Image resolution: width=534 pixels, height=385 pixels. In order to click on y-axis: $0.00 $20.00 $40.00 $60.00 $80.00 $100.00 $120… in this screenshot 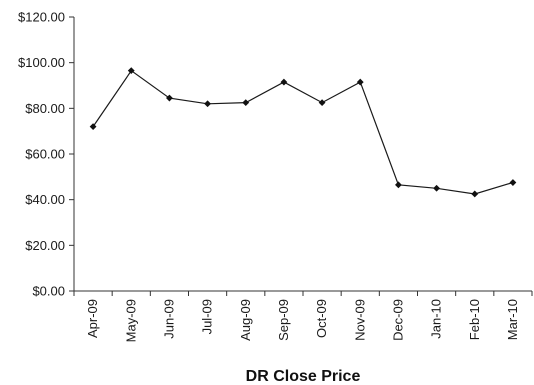, I will do `click(46, 154)`.